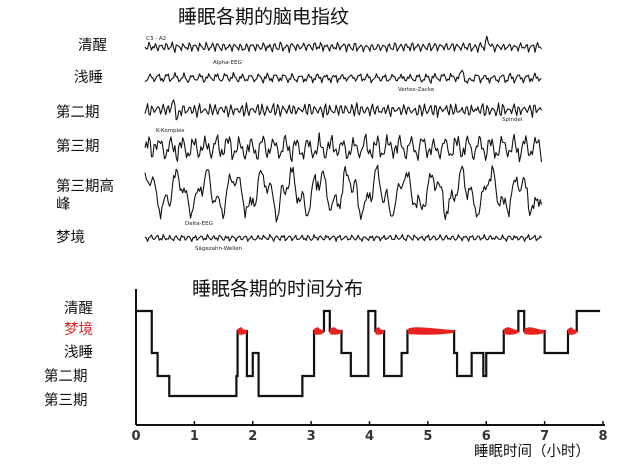  What do you see at coordinates (199, 224) in the screenshot?
I see `eeg-annotation-4: Delta-EEG` at bounding box center [199, 224].